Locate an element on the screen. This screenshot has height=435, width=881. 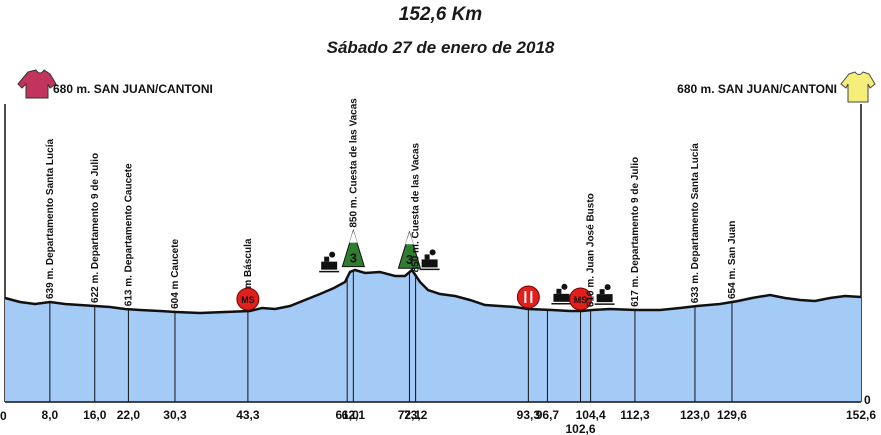
waypoint-km: 129,6 is located at coordinates (732, 415).